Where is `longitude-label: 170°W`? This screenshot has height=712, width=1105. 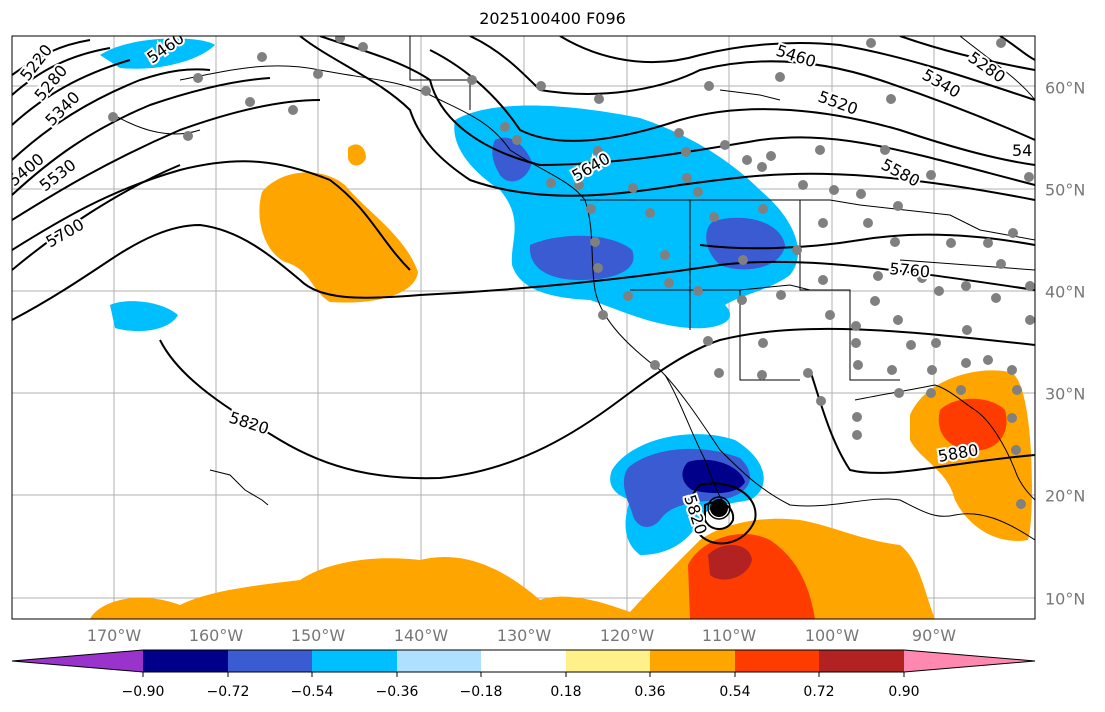 longitude-label: 170°W is located at coordinates (114, 635).